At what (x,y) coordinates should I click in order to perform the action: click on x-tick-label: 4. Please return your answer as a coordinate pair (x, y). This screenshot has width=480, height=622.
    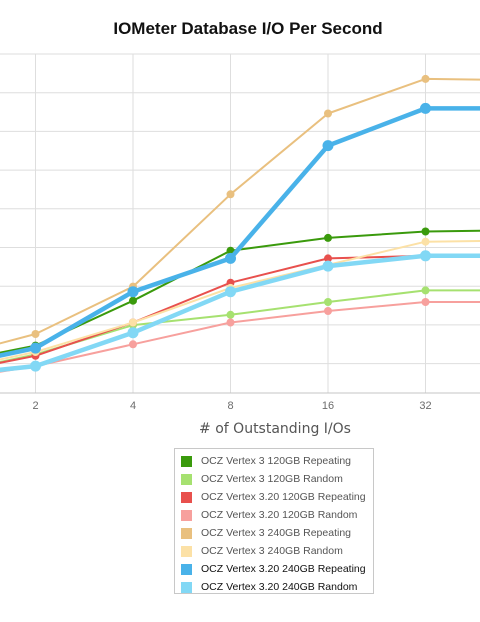
    Looking at the image, I should click on (133, 406).